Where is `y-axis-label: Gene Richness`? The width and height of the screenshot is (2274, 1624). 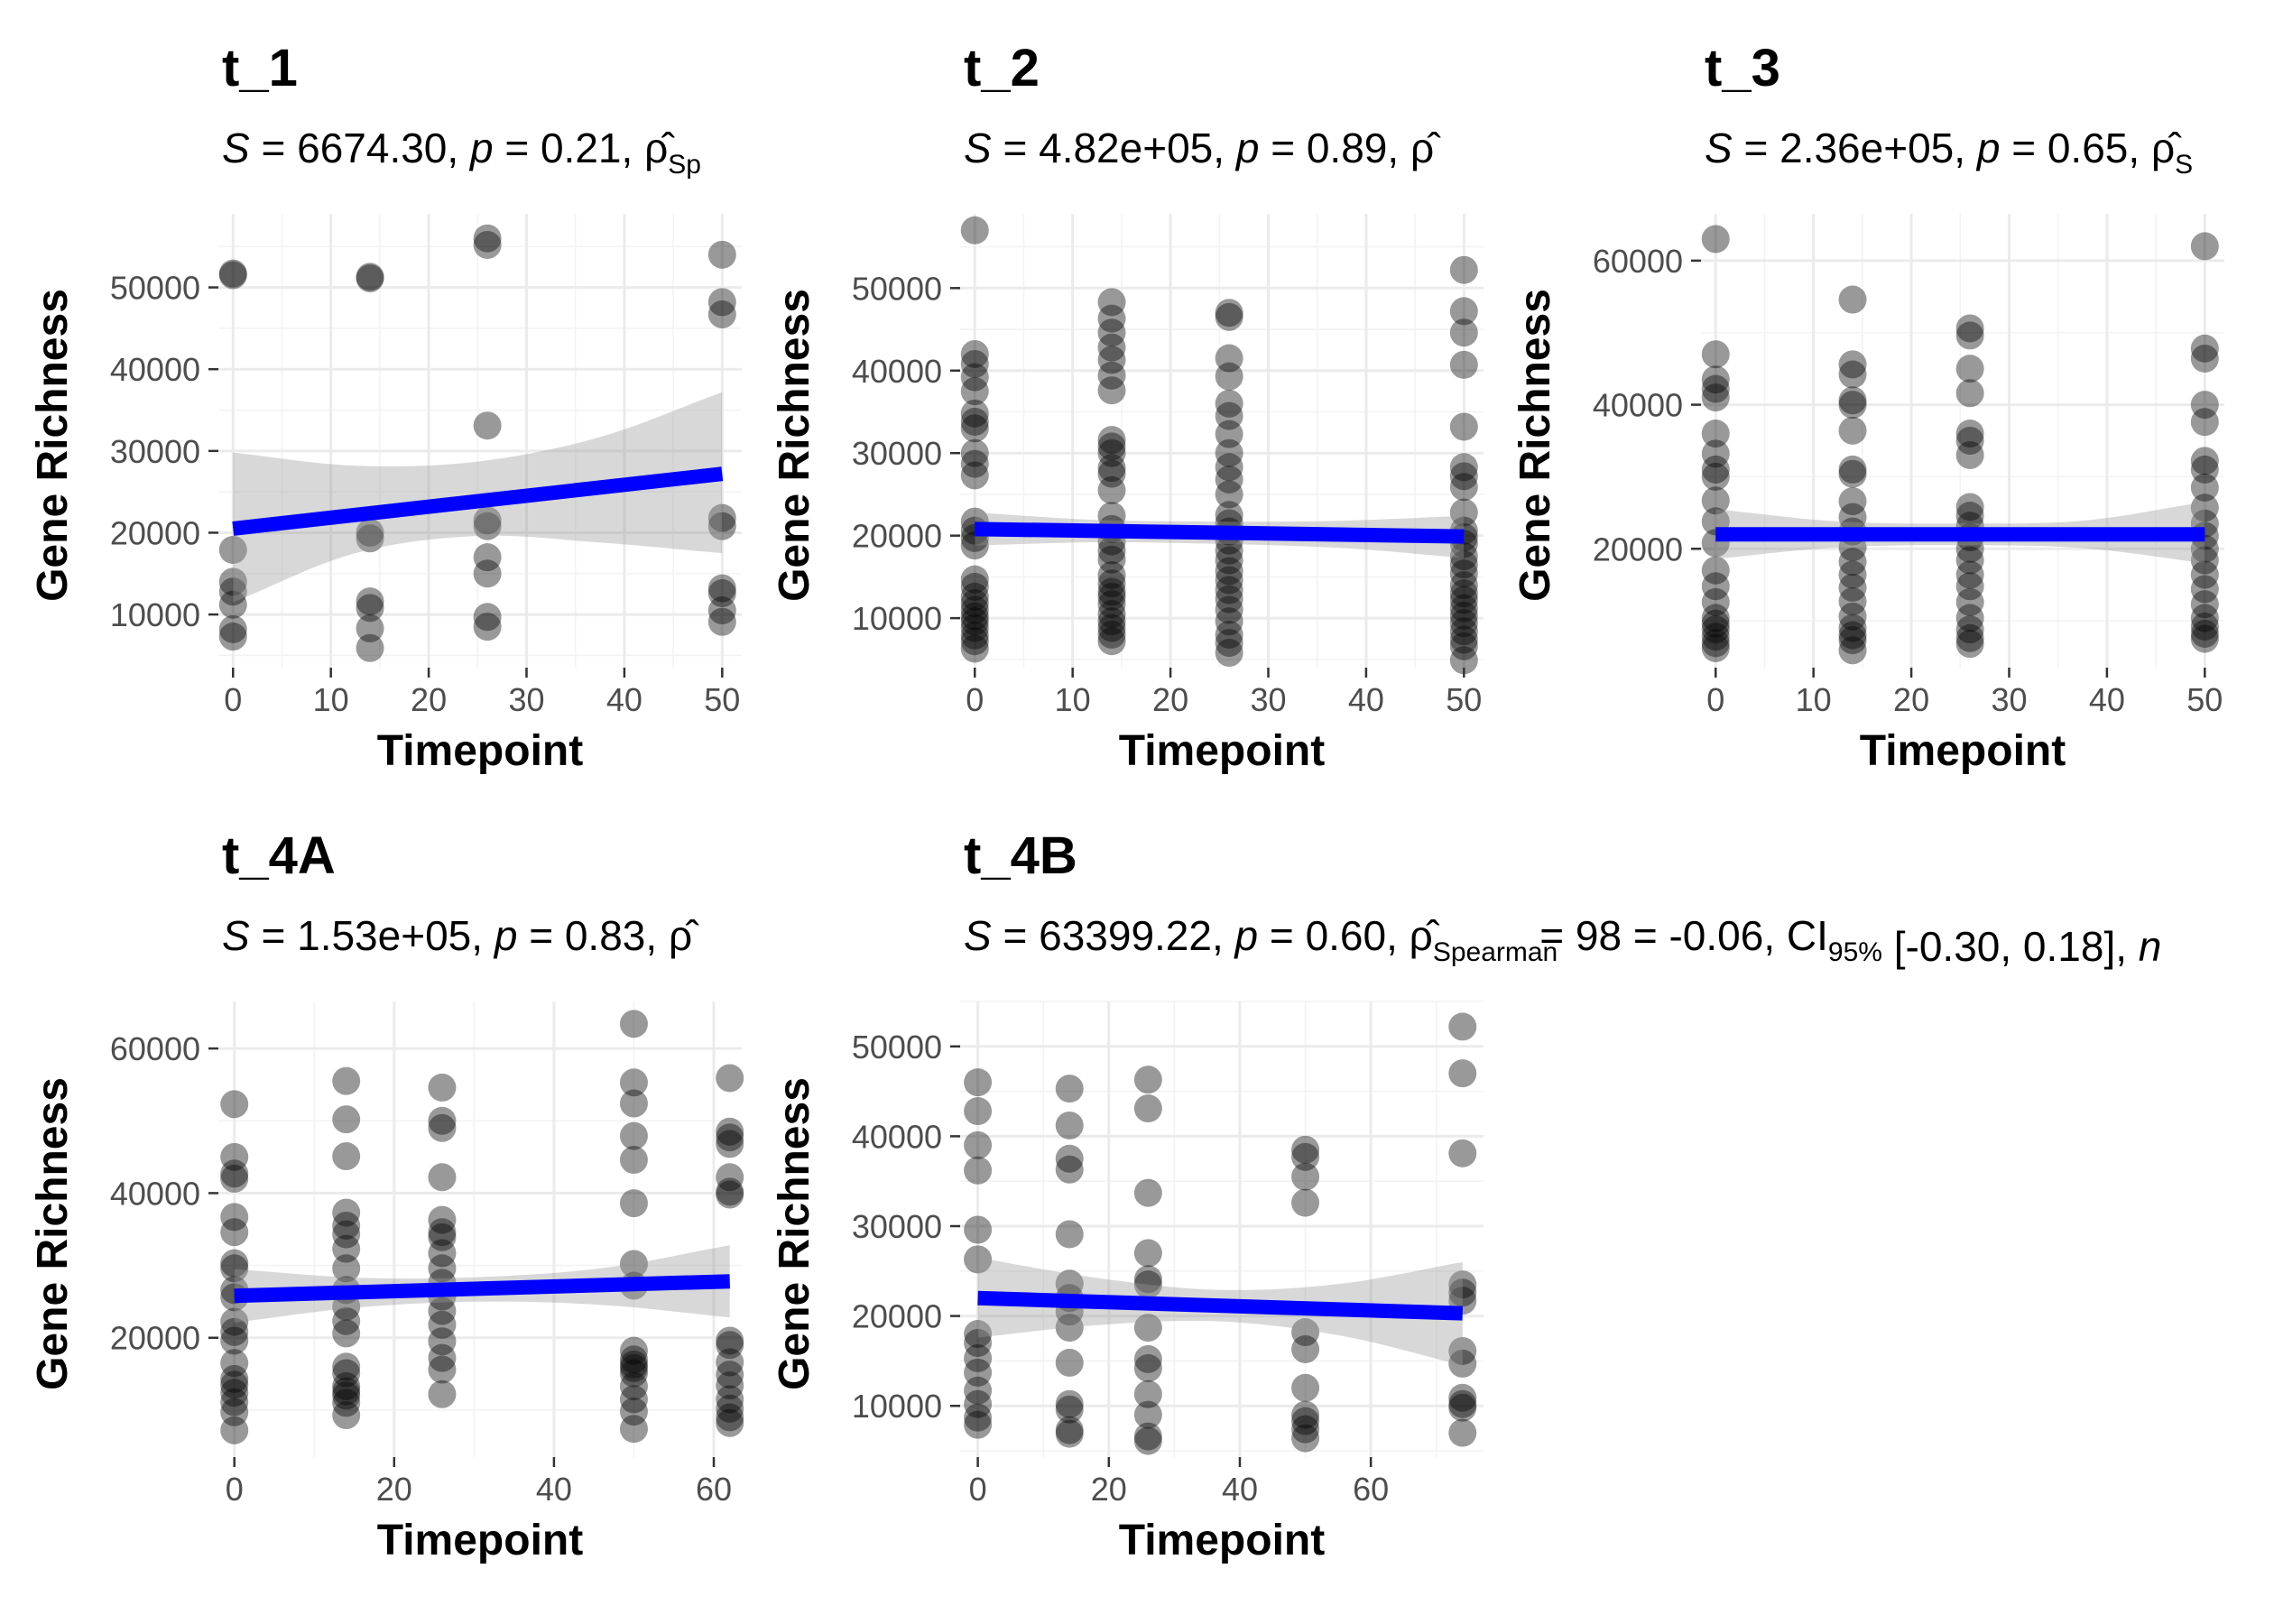 y-axis-label: Gene Richness is located at coordinates (53, 1233).